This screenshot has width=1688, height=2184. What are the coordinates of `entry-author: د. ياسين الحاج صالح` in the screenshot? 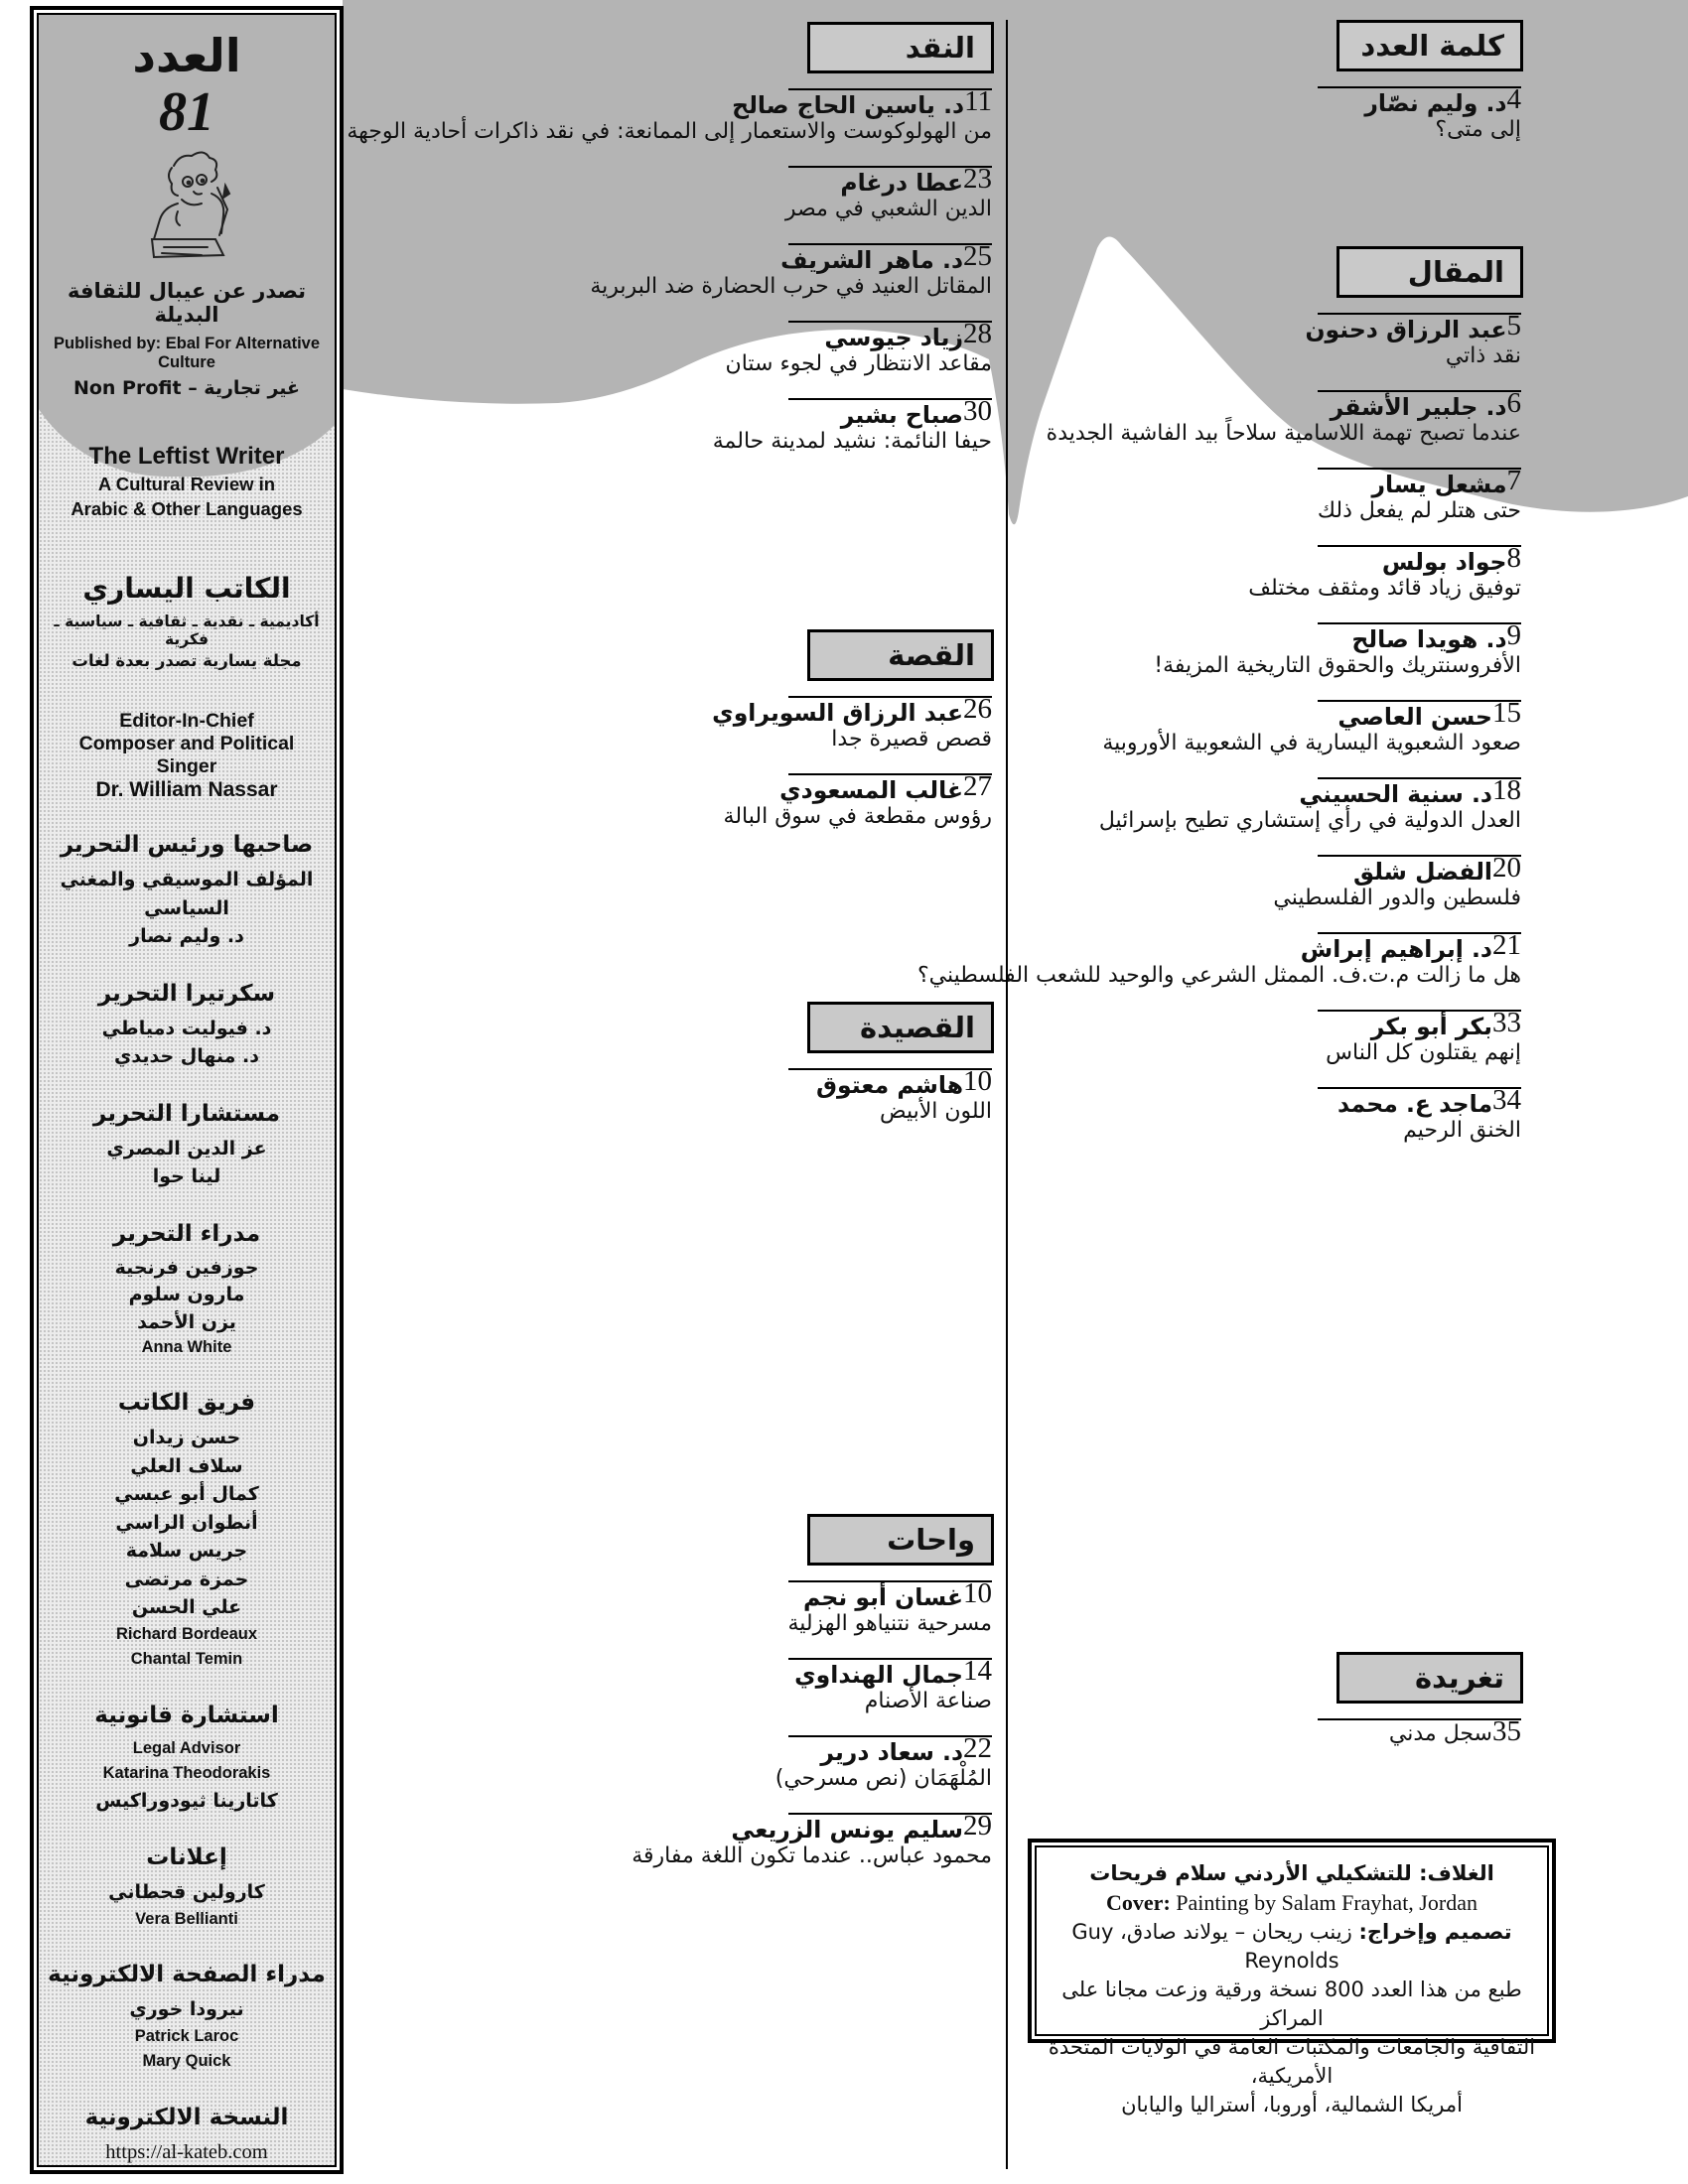 It's located at (848, 105).